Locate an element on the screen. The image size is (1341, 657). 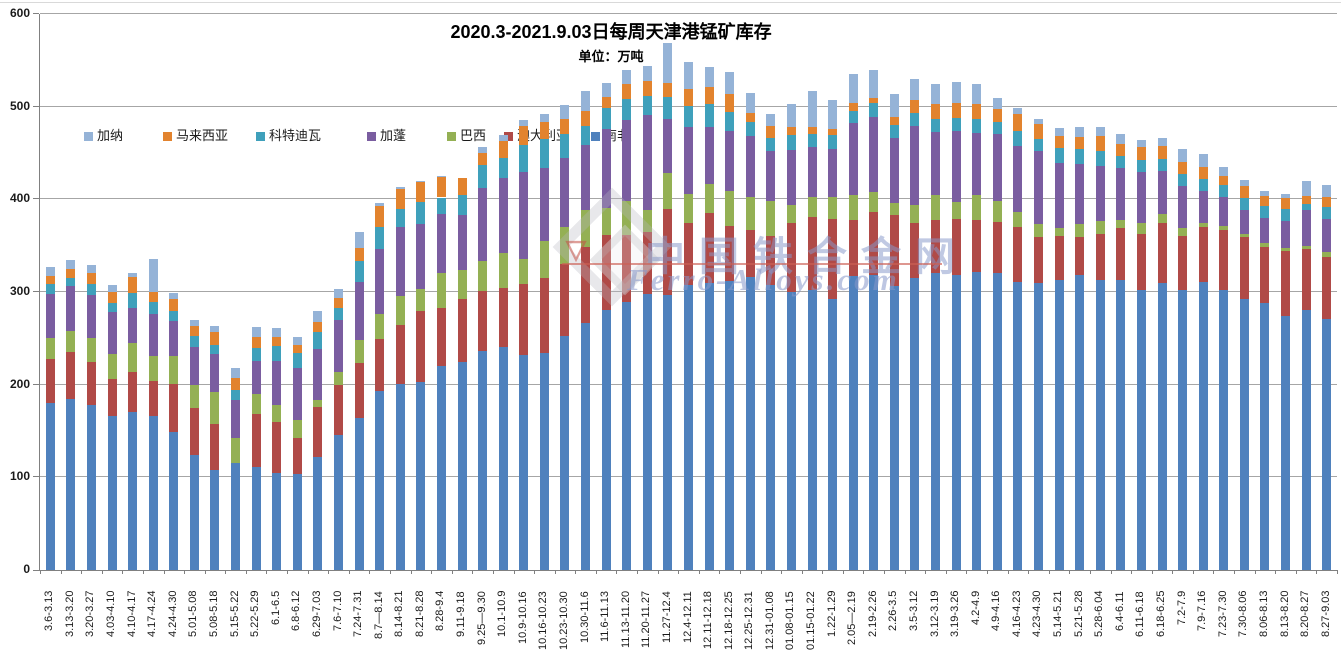
x-axis-label: 01.15-01.22 is located at coordinates (811, 620).